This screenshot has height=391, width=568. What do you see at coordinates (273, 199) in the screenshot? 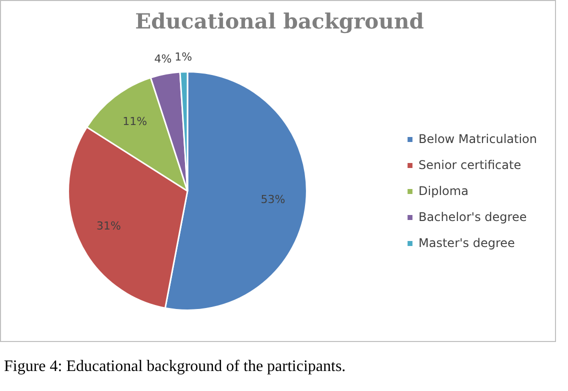
I see `data-label: 53%` at bounding box center [273, 199].